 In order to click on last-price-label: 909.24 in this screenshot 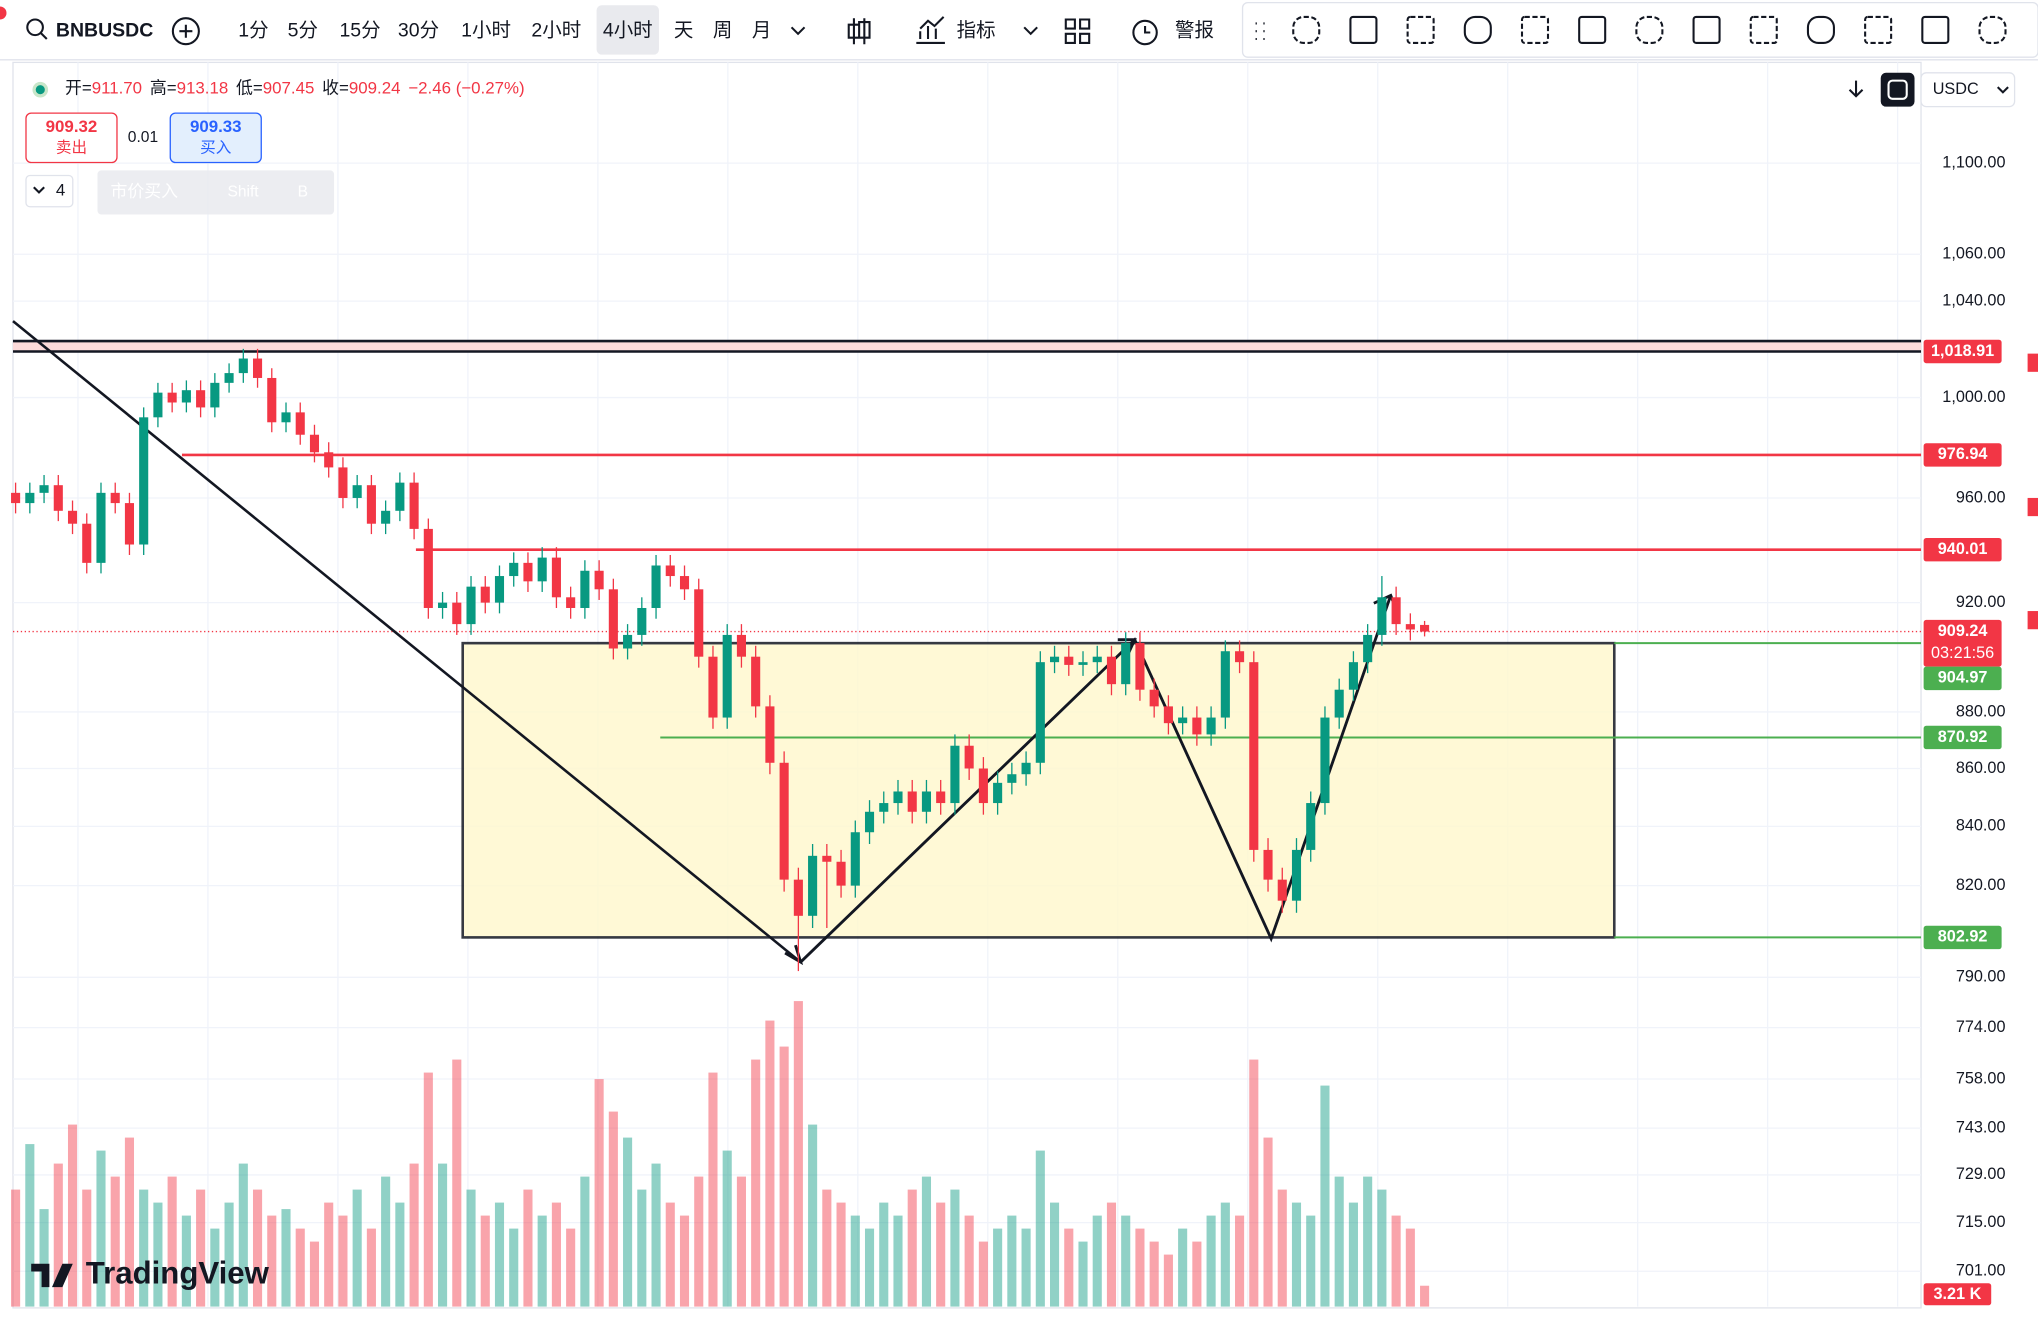, I will do `click(1963, 631)`.